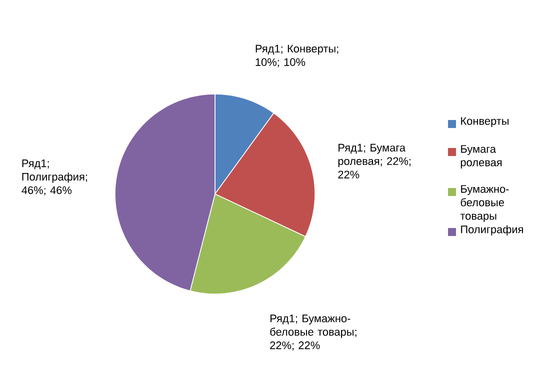 The width and height of the screenshot is (534, 384). What do you see at coordinates (54, 178) in the screenshot?
I see `data-label: Ряд1; Полиграфия; 46%; 46%` at bounding box center [54, 178].